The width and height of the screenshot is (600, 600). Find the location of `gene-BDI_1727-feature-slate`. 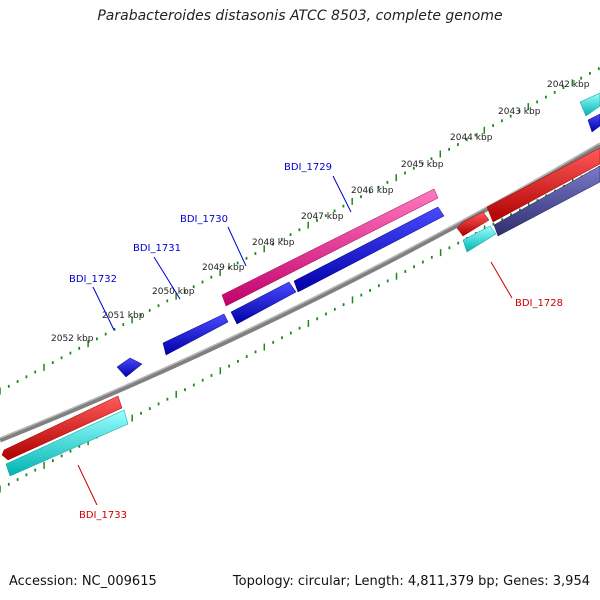

gene-BDI_1727-feature-slate is located at coordinates (546, 201).